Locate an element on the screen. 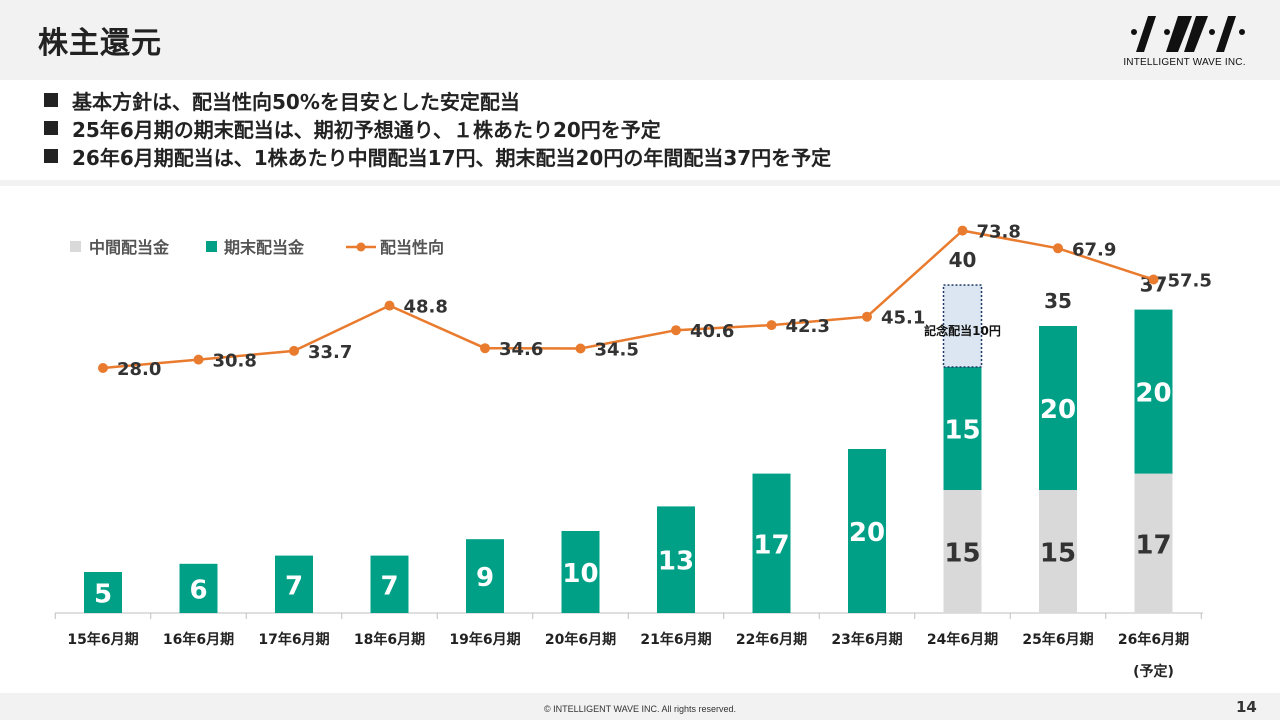  x-tick-label: 19年6月期 is located at coordinates (484, 639).